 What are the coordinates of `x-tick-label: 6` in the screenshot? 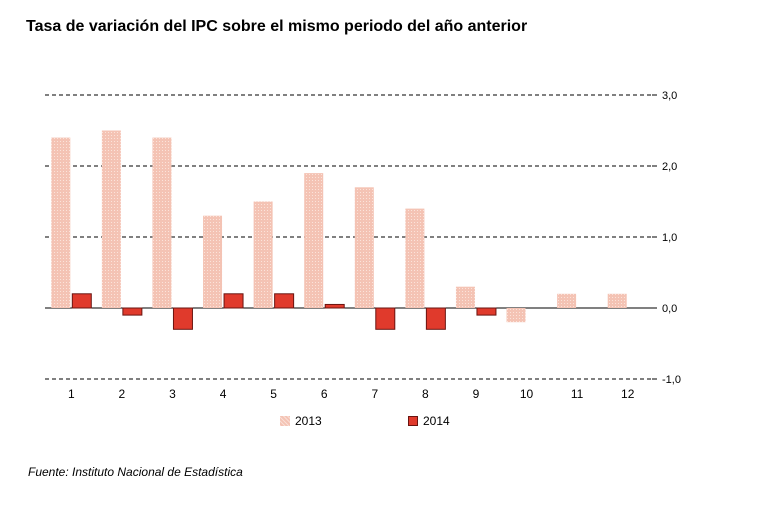 It's located at (324, 394).